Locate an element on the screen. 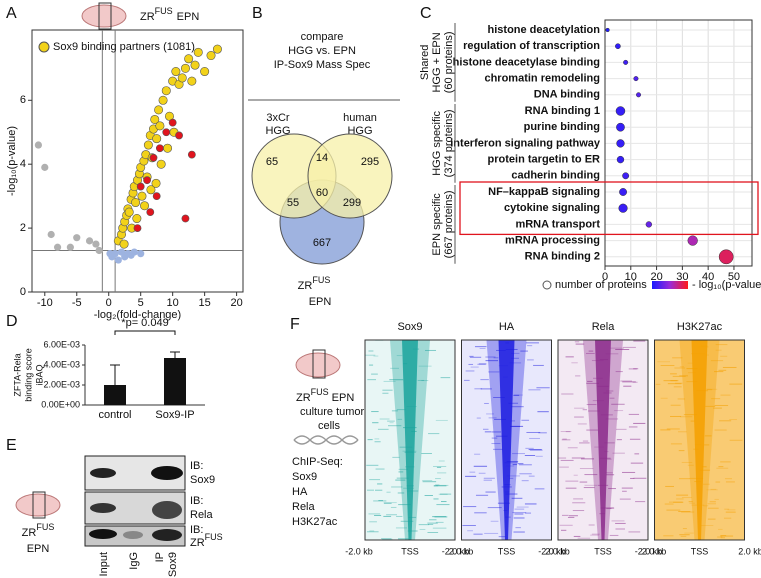  title-part: ZR is located at coordinates (147, 17).